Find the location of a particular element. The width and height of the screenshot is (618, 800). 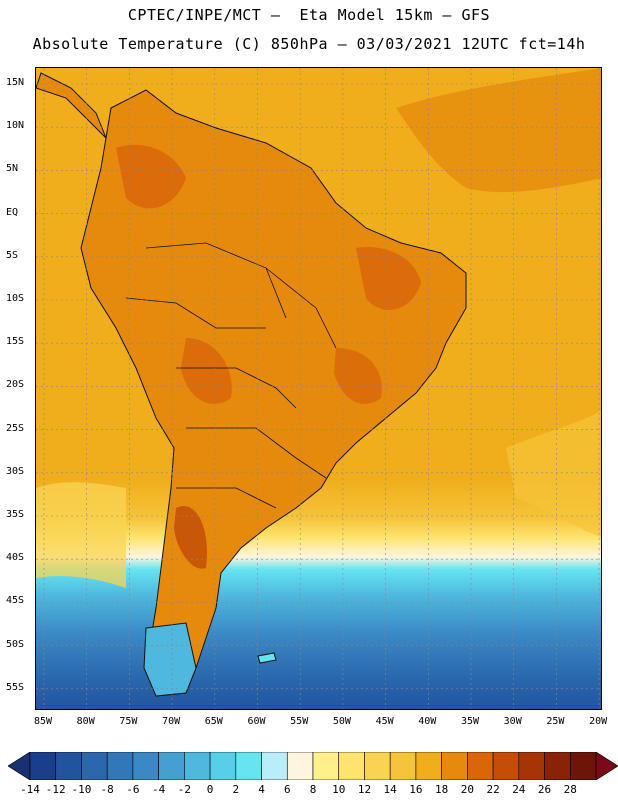

chart-title: CPTEC/INPE/MCT – Eta Model 15km – GFS is located at coordinates (309, 15).